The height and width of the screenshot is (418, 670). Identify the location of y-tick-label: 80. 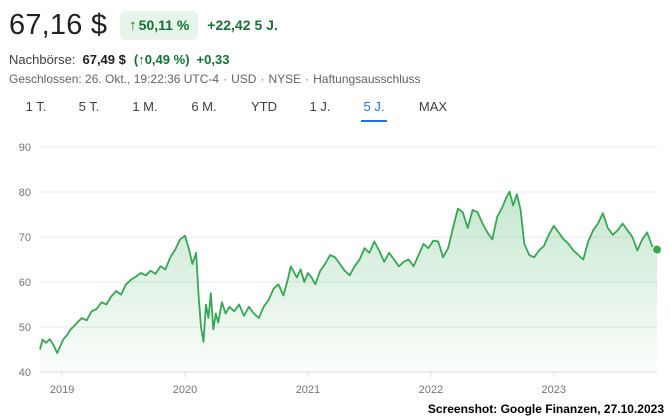
(25, 193).